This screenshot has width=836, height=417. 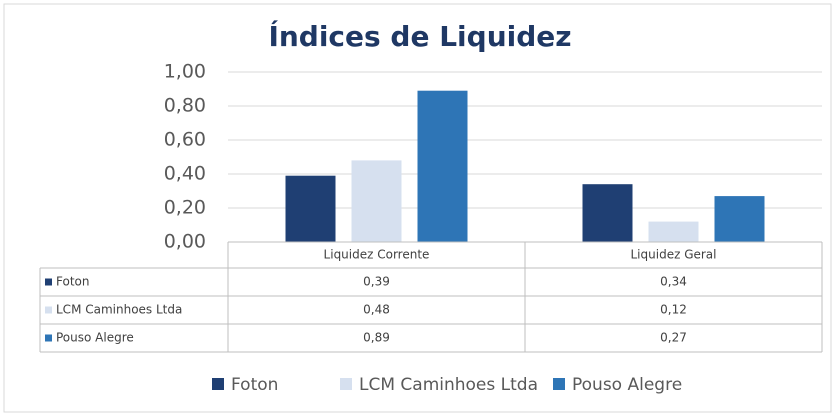 I want to click on table-value: 0,48, so click(x=376, y=310).